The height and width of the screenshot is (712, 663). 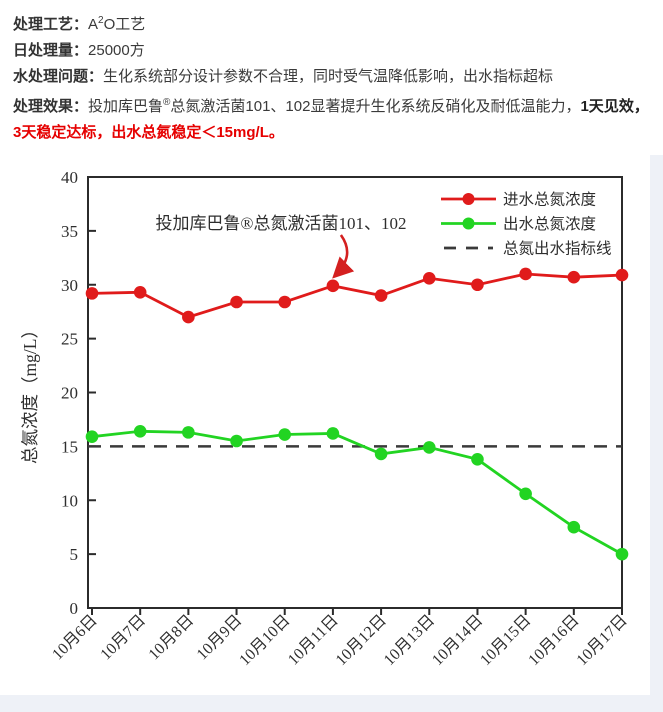 I want to click on info-line-problem: 水处理问题：生化系统部分设计参数不合理，同时受气温降低影响，出水指标超标, so click(x=332, y=77).